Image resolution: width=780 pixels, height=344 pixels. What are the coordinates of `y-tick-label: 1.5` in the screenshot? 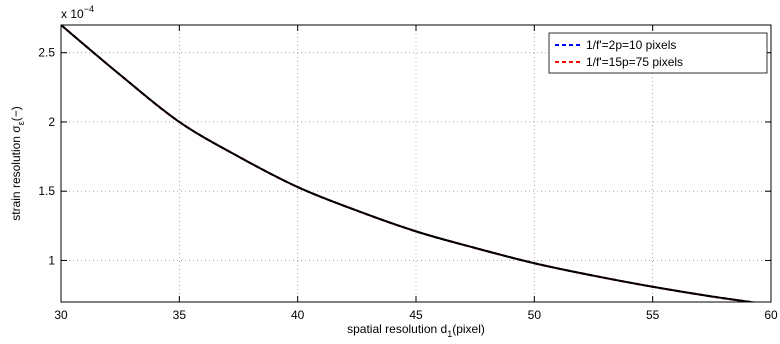 It's located at (46, 191).